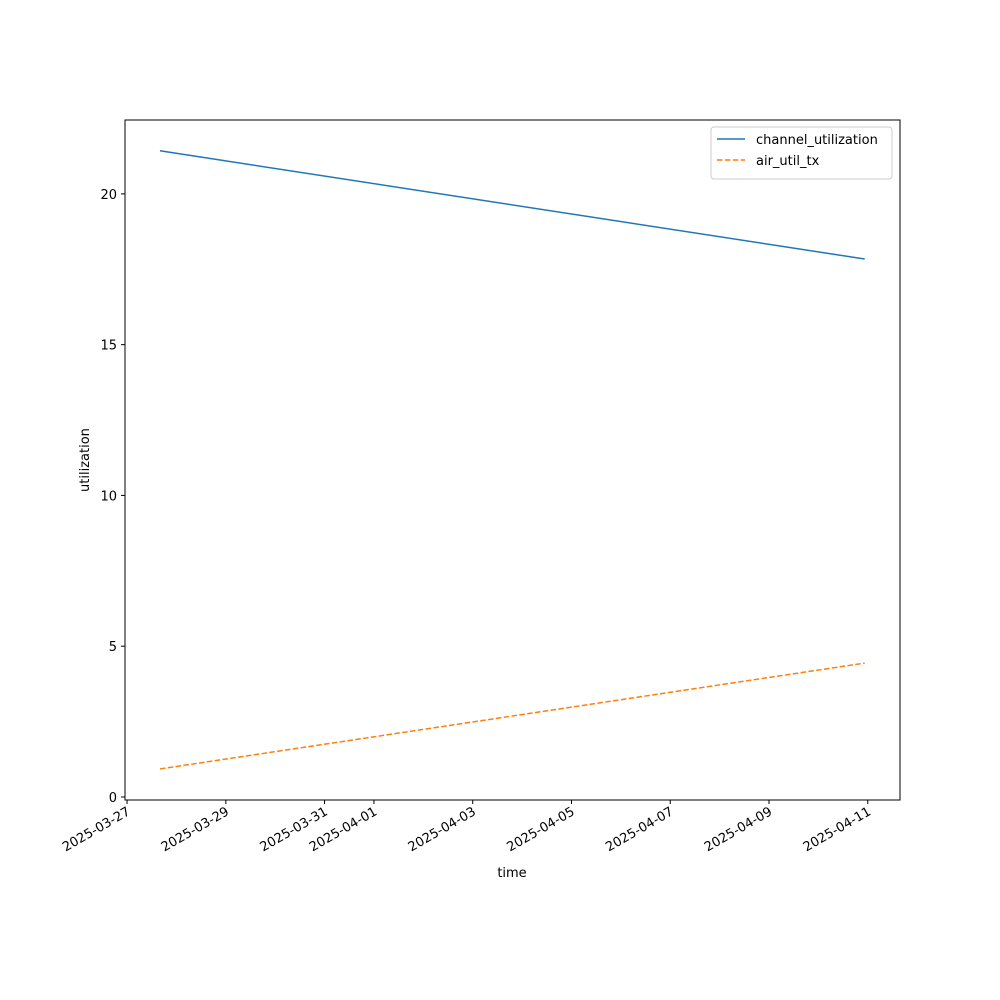 The image size is (1000, 1000). Describe the element at coordinates (817, 140) in the screenshot. I see `legend-label: channel_utilization` at that location.